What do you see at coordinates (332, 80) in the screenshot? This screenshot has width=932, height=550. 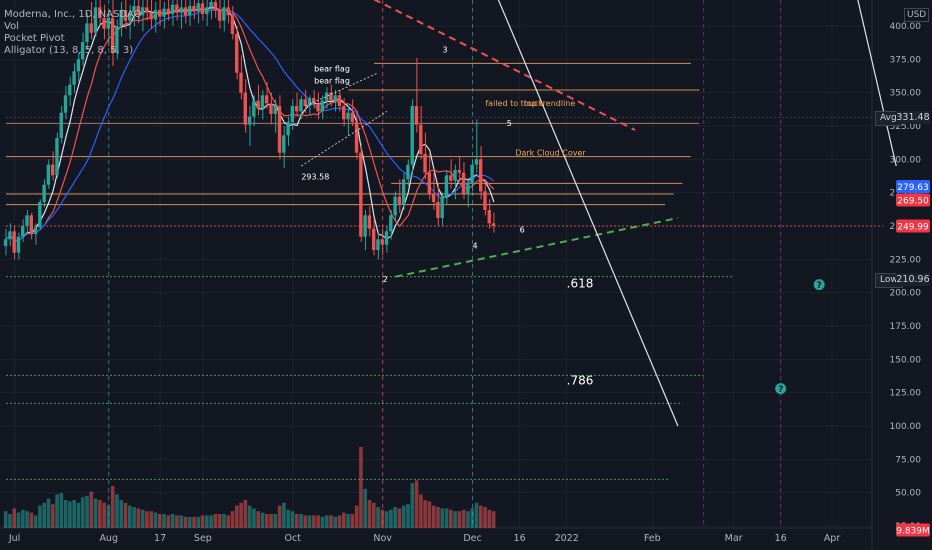 I see `chart-annotation: bear flag` at bounding box center [332, 80].